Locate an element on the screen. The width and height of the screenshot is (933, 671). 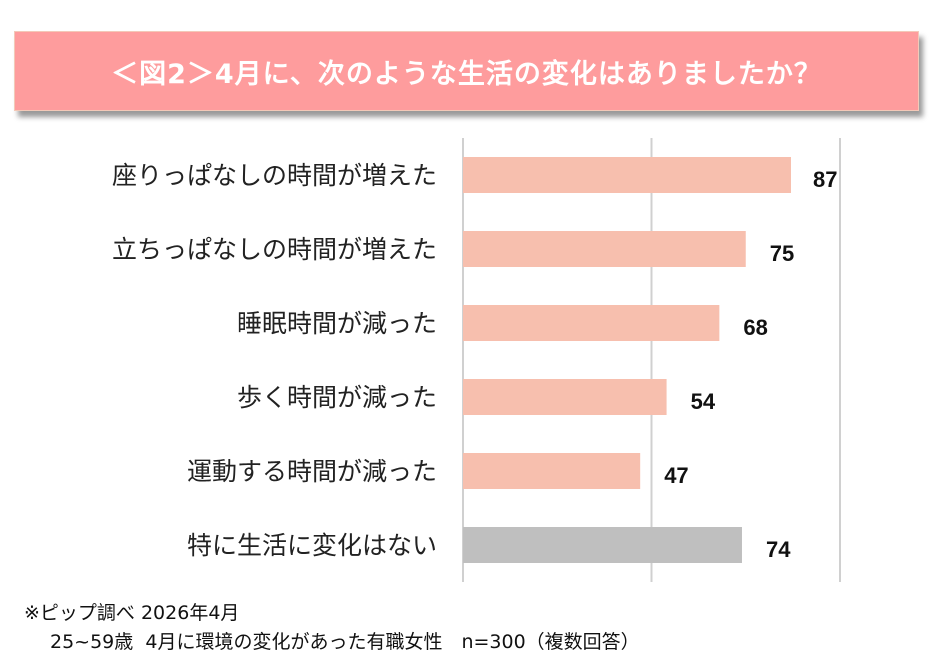
value-label: 75 is located at coordinates (782, 253).